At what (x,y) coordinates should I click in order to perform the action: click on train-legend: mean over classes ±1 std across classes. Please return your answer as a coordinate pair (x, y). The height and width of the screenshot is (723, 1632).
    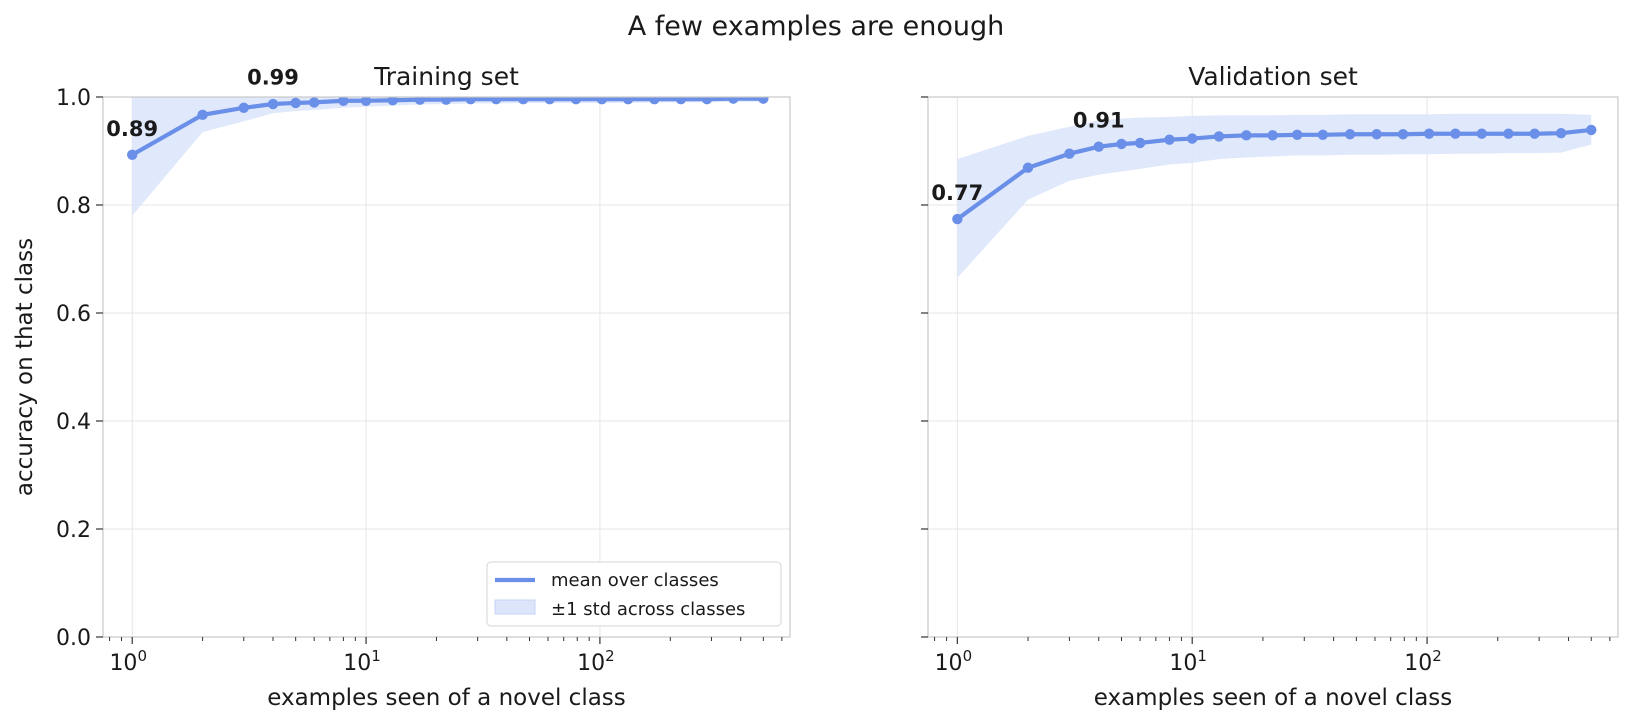
    Looking at the image, I should click on (634, 594).